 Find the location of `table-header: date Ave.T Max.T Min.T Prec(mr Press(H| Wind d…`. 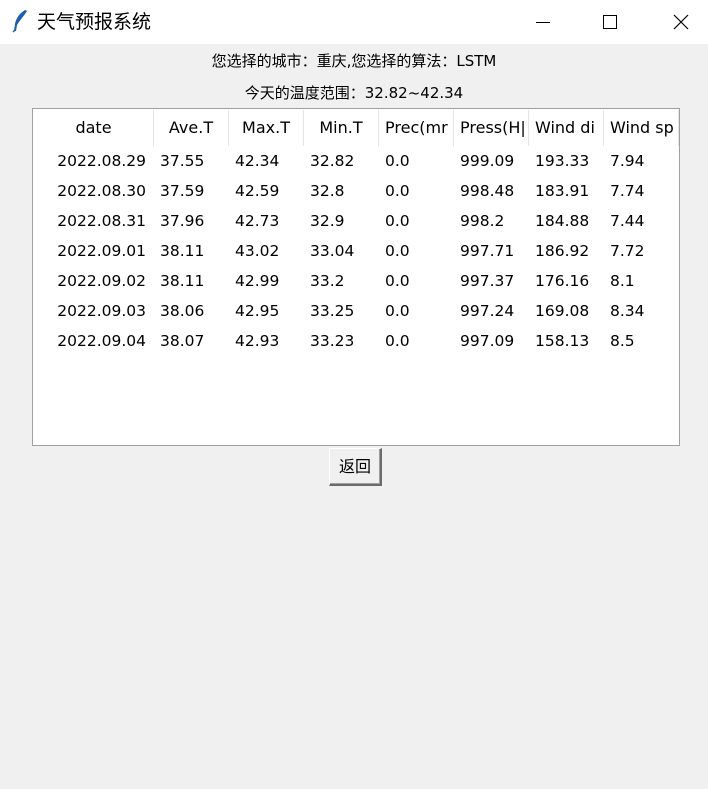

table-header: date Ave.T Max.T Min.T Prec(mr Press(H| Wind d… is located at coordinates (356, 128).